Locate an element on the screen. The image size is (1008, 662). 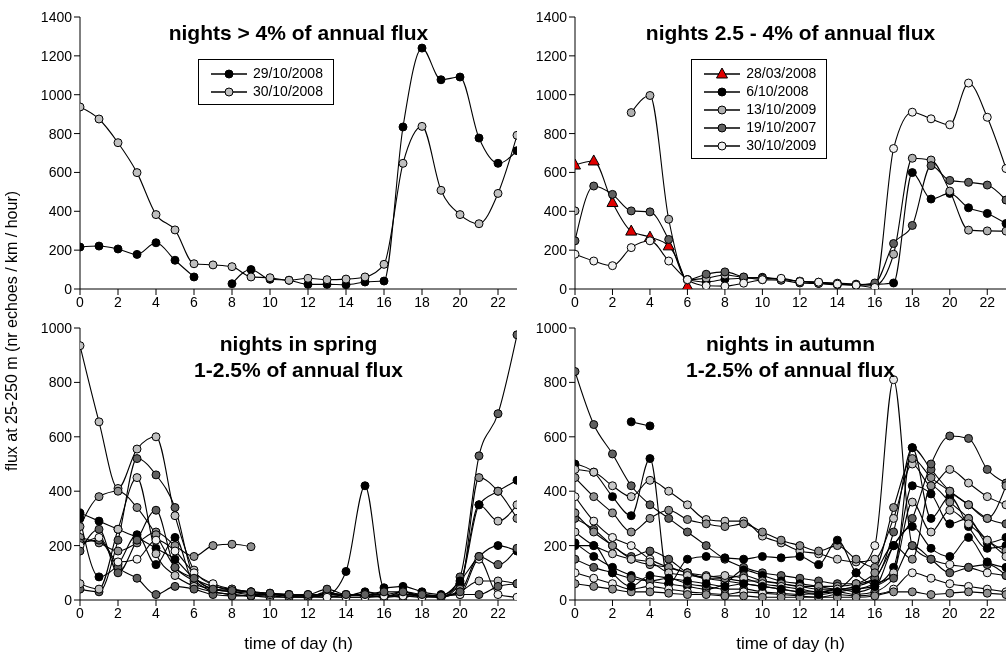
y-axis-title: flux at 25-250 m (nr echoes / km / hour) is located at coordinates (12, 331).